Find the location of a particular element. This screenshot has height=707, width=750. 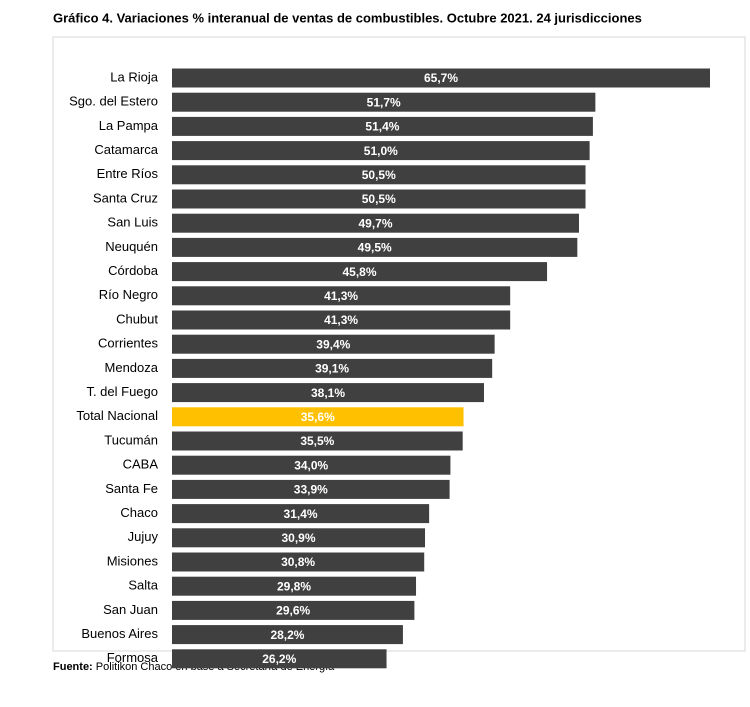

category-label: Chaco is located at coordinates (139, 512).